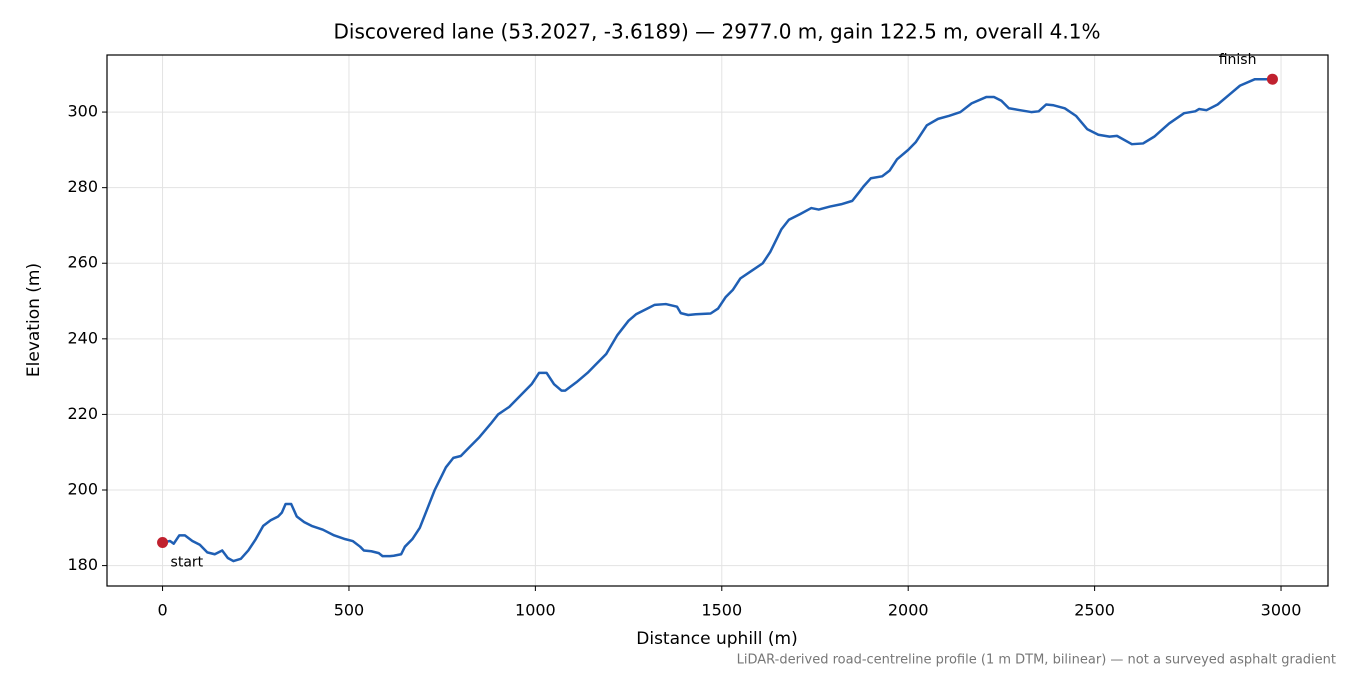  What do you see at coordinates (716, 639) in the screenshot?
I see `x-axis-label: Distance uphill (m)` at bounding box center [716, 639].